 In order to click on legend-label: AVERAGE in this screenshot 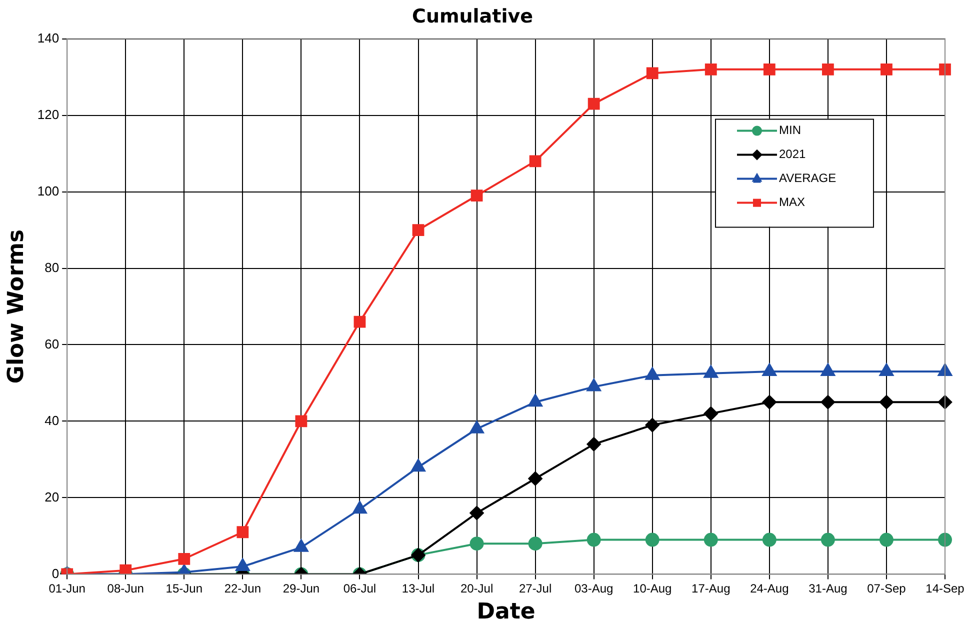, I will do `click(807, 178)`.